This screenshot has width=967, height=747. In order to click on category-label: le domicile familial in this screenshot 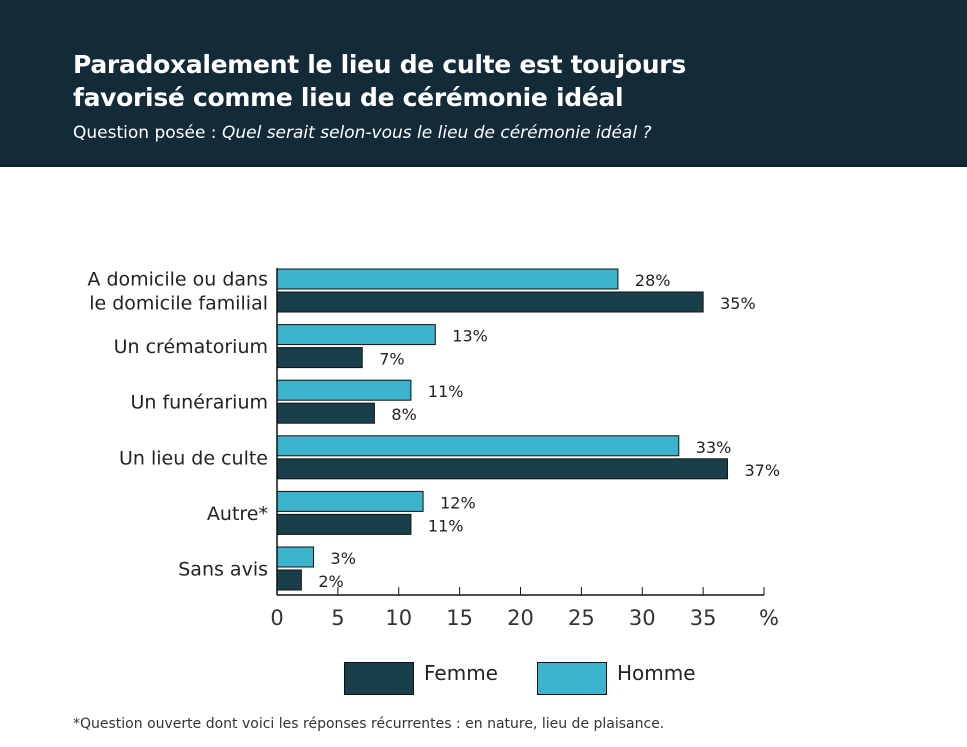, I will do `click(178, 304)`.